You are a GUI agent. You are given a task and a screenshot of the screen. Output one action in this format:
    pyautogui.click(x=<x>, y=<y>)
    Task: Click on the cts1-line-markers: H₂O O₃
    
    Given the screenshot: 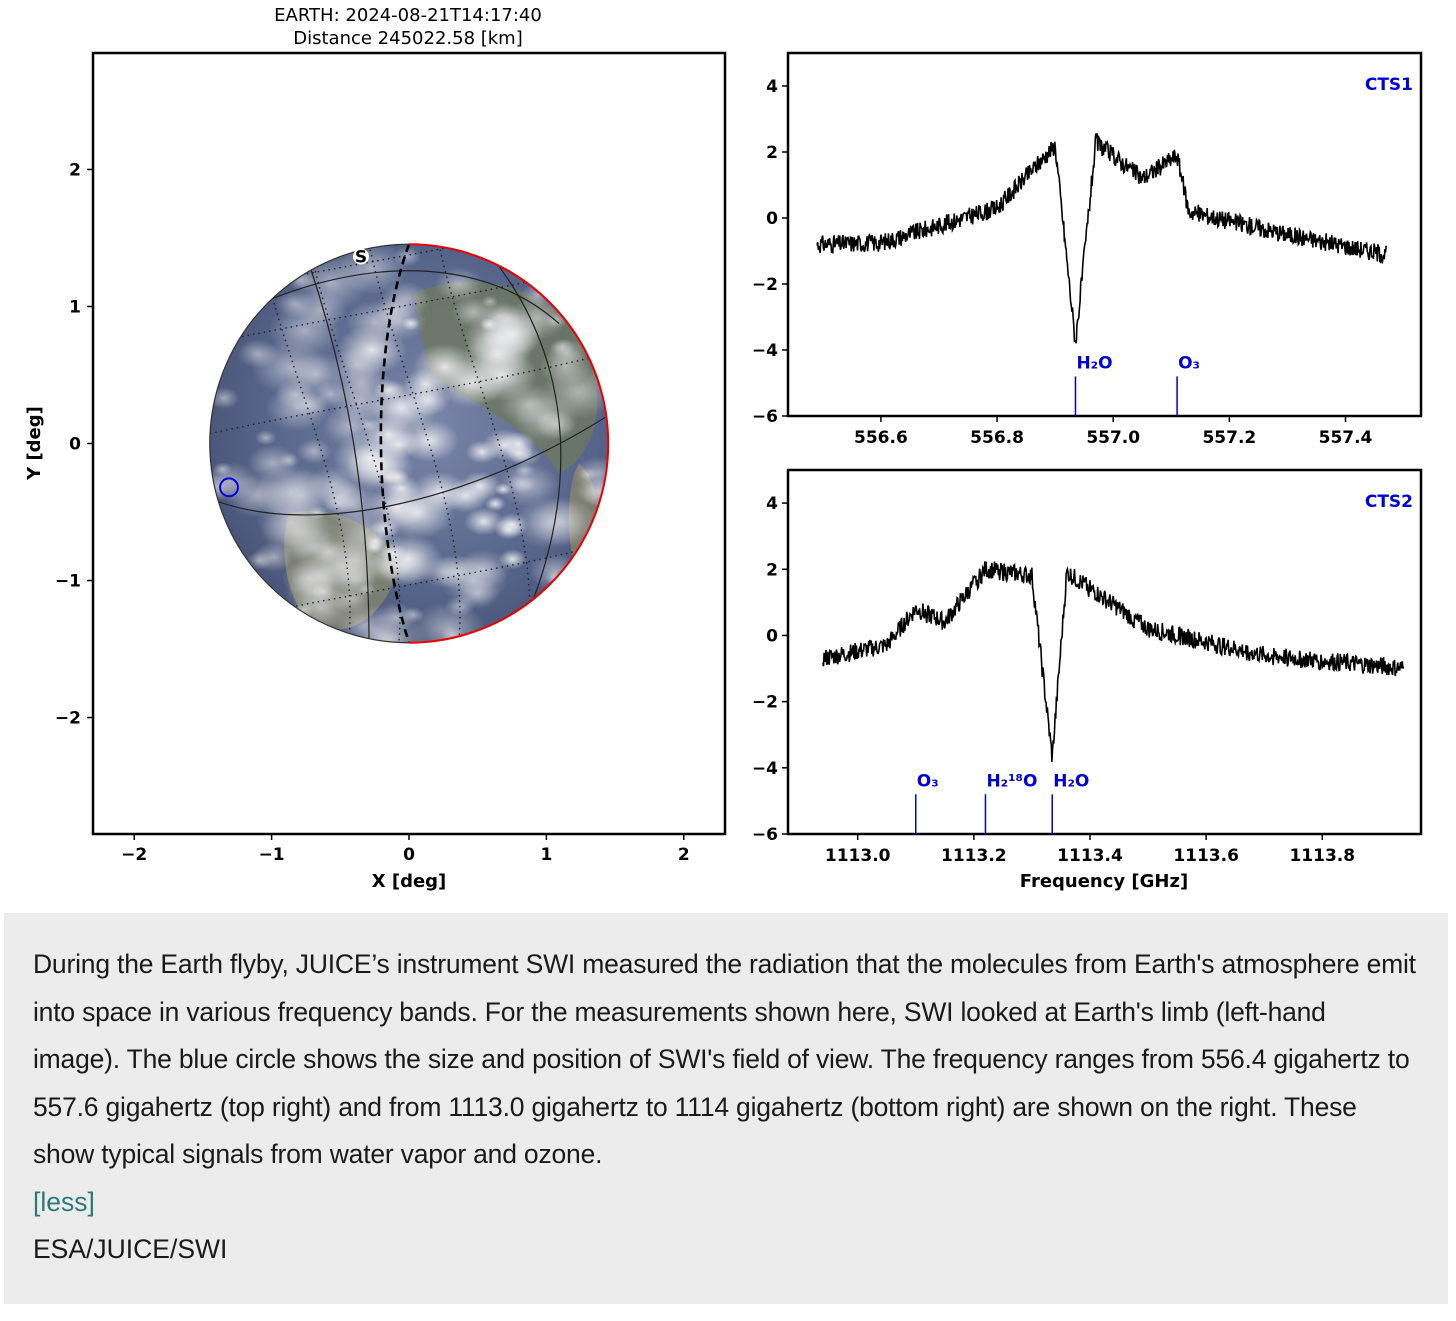 What is the action you would take?
    pyautogui.click(x=1137, y=384)
    